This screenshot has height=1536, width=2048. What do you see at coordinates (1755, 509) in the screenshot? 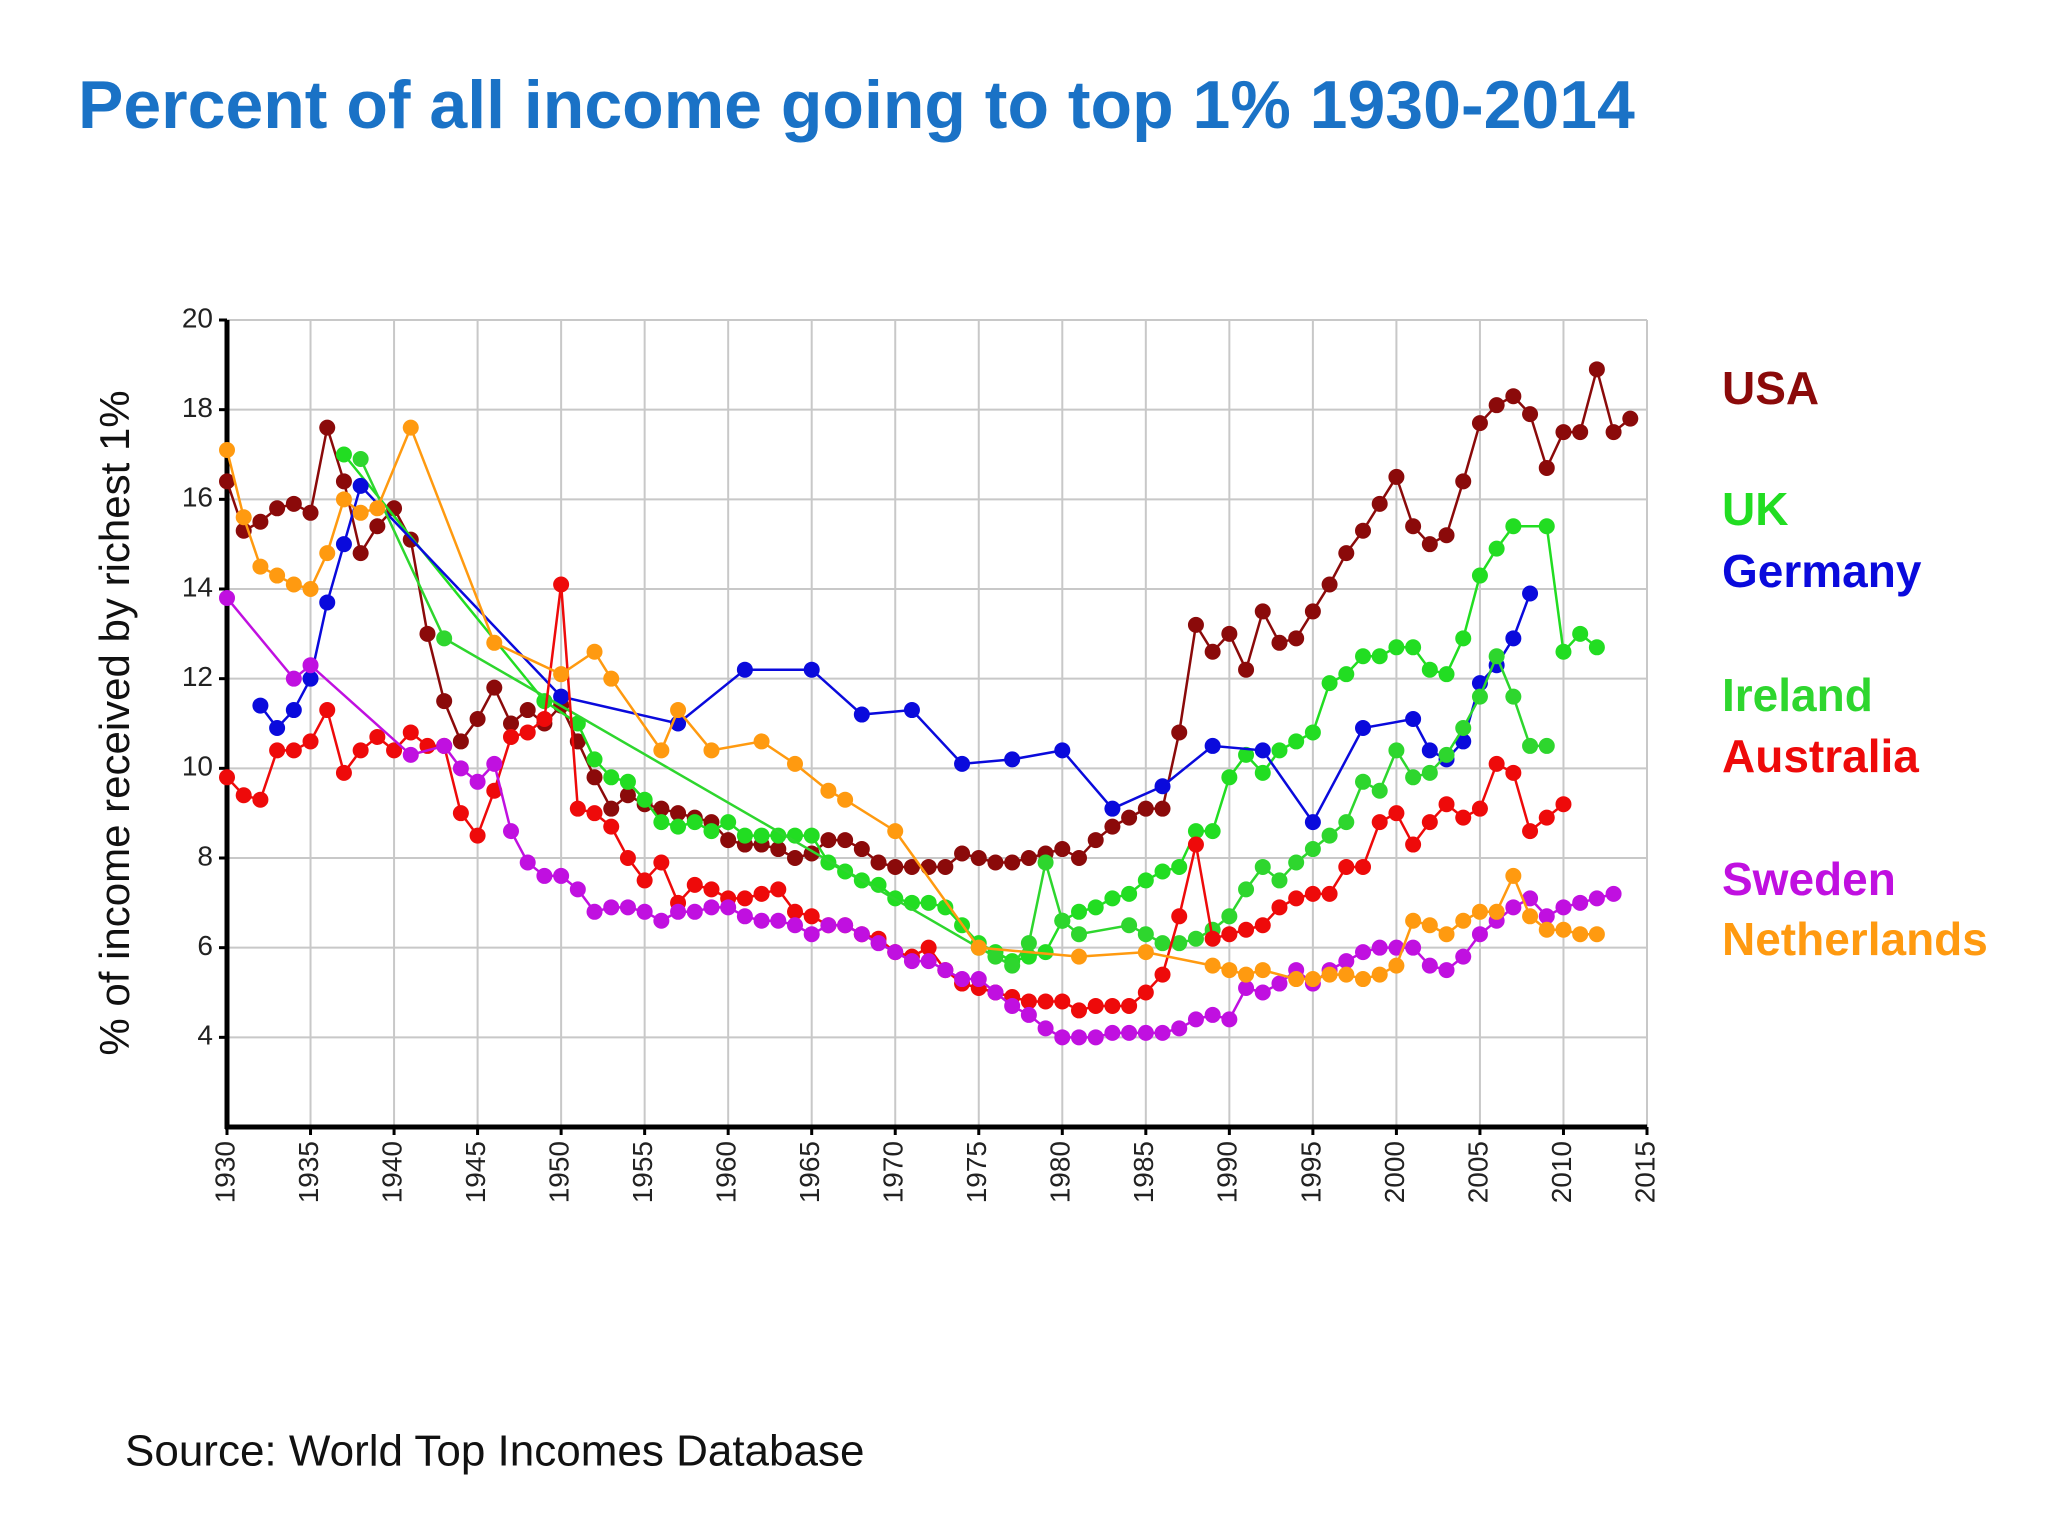
I see `legend-label: UK` at bounding box center [1755, 509].